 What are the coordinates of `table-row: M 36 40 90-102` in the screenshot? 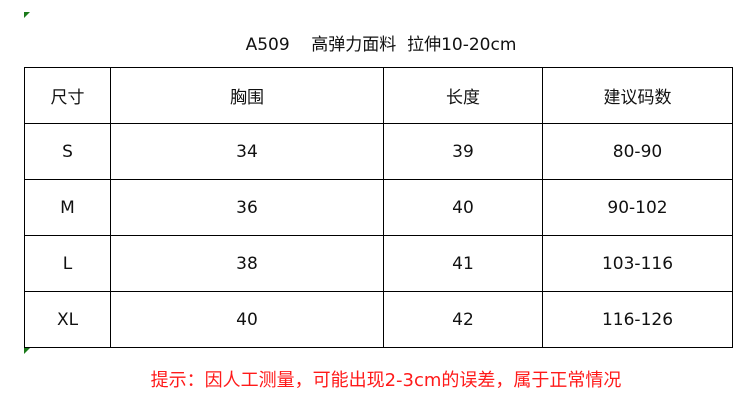 It's located at (378, 207).